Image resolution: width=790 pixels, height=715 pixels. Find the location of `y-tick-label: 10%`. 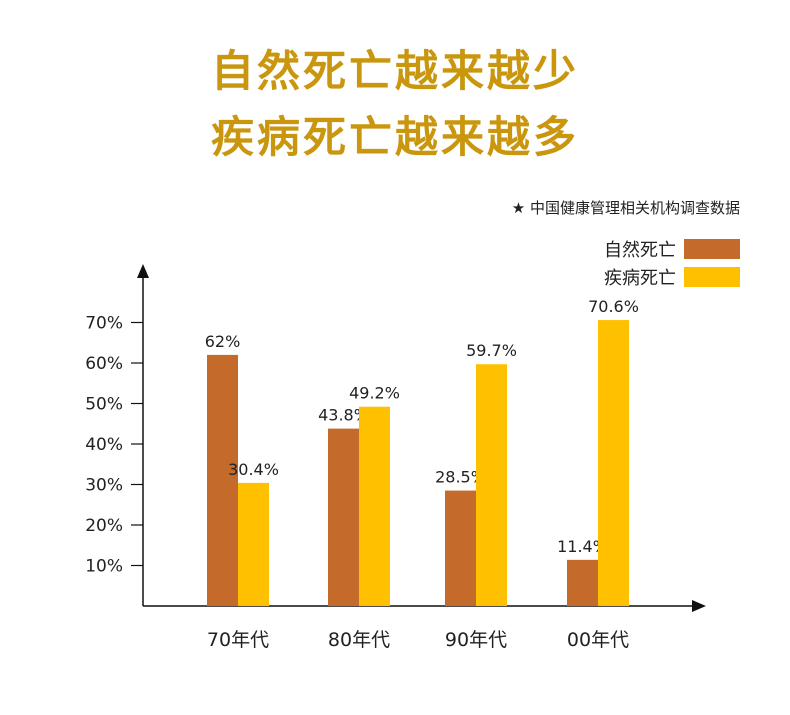

y-tick-label: 10% is located at coordinates (104, 567).